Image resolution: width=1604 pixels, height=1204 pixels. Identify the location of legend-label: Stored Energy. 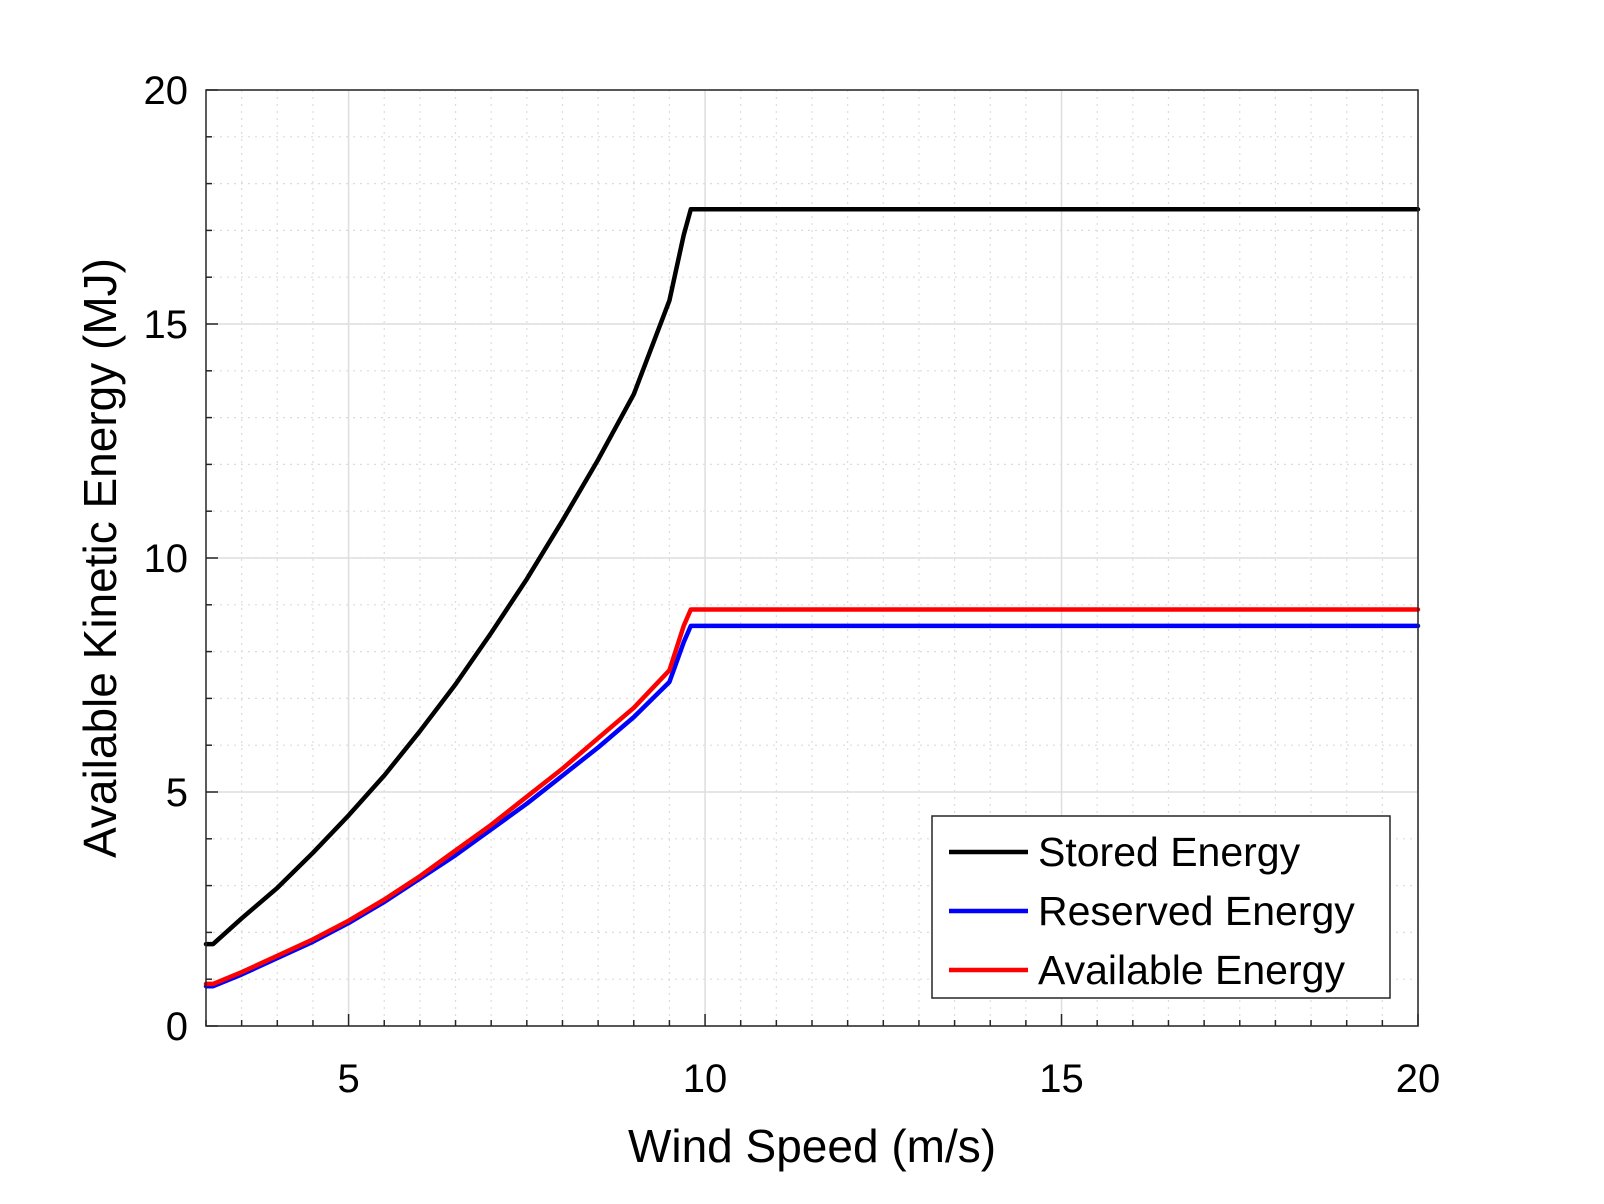
(1169, 852).